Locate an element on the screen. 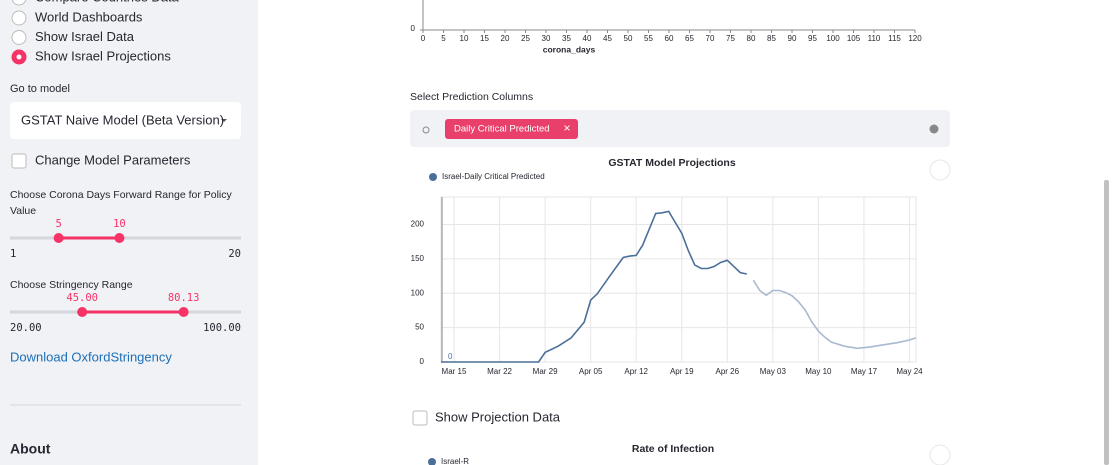 This screenshot has height=465, width=1113. x-tick-label: 70 is located at coordinates (710, 38).